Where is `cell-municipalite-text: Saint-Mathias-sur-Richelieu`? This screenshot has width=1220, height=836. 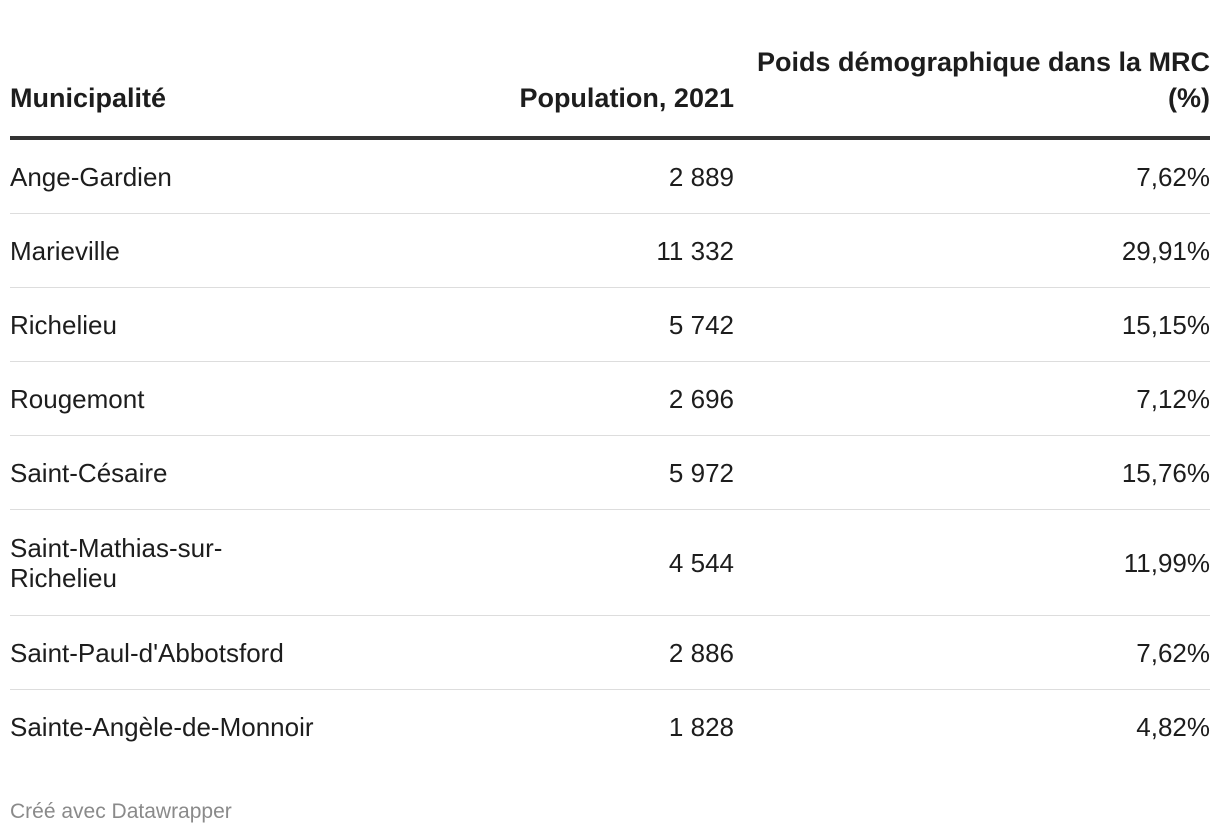 cell-municipalite-text: Saint-Mathias-sur-Richelieu is located at coordinates (116, 562).